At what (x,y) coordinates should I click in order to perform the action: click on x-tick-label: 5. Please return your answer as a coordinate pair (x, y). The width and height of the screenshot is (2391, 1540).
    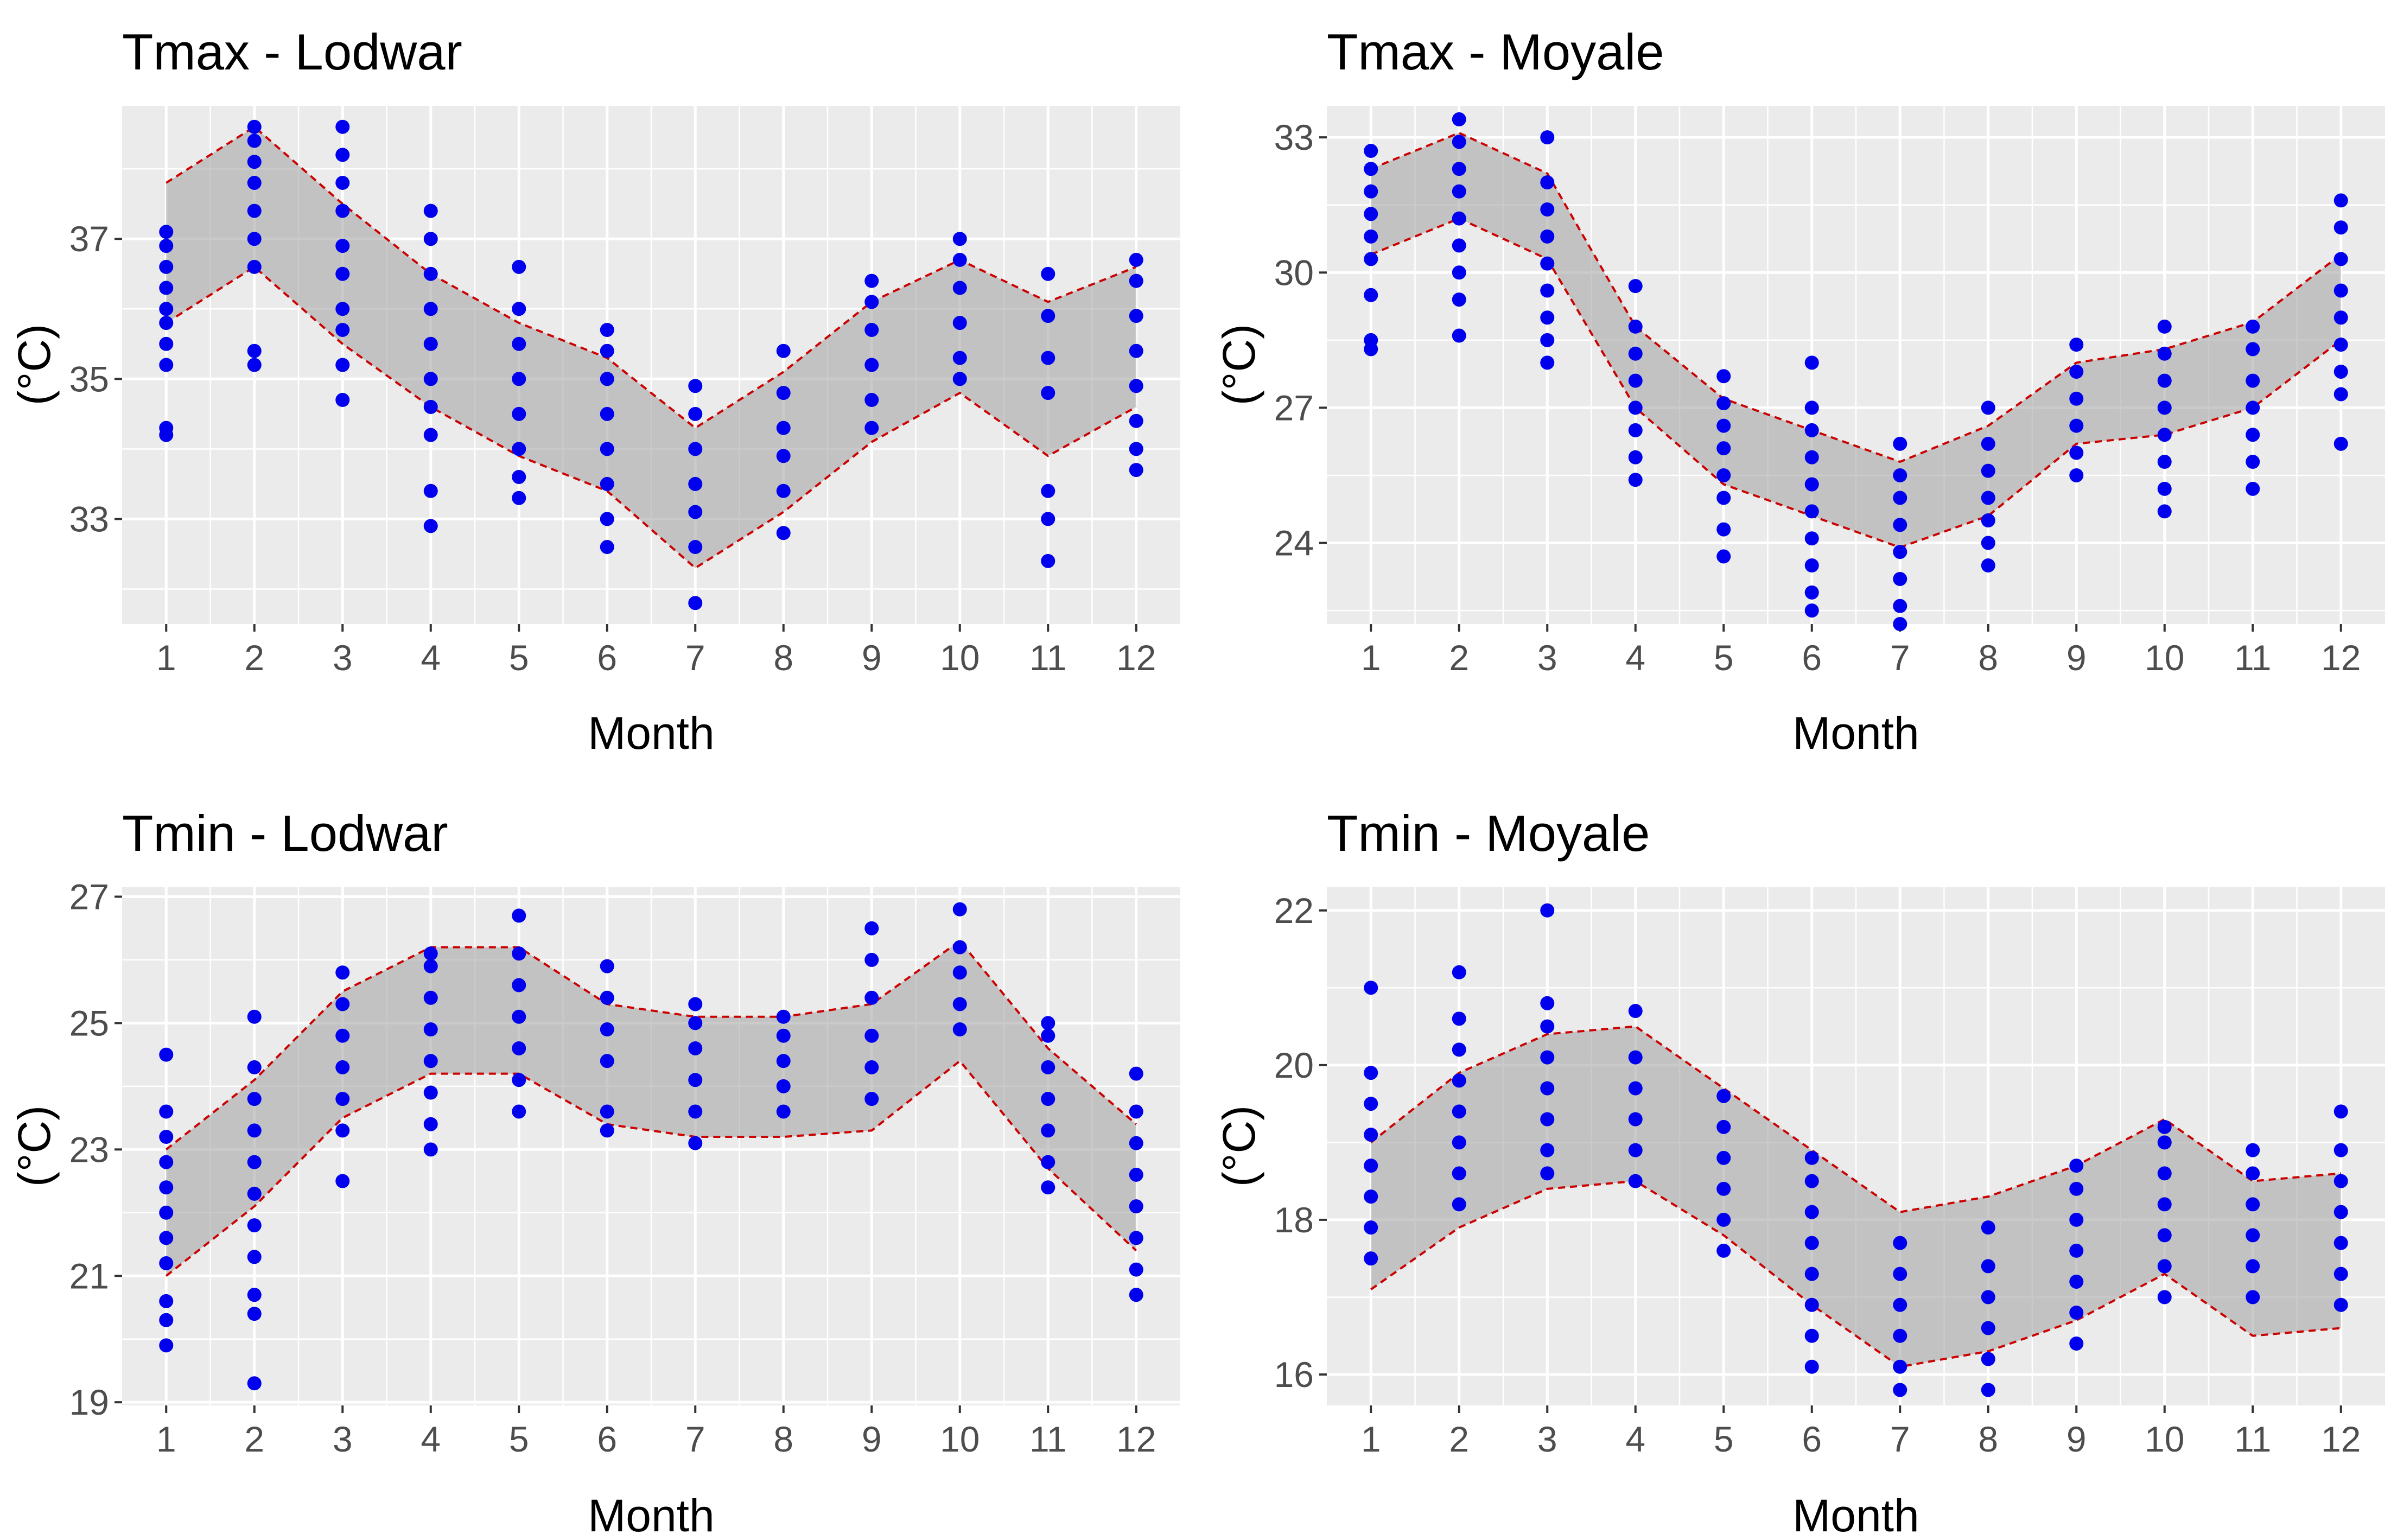
    Looking at the image, I should click on (1724, 1439).